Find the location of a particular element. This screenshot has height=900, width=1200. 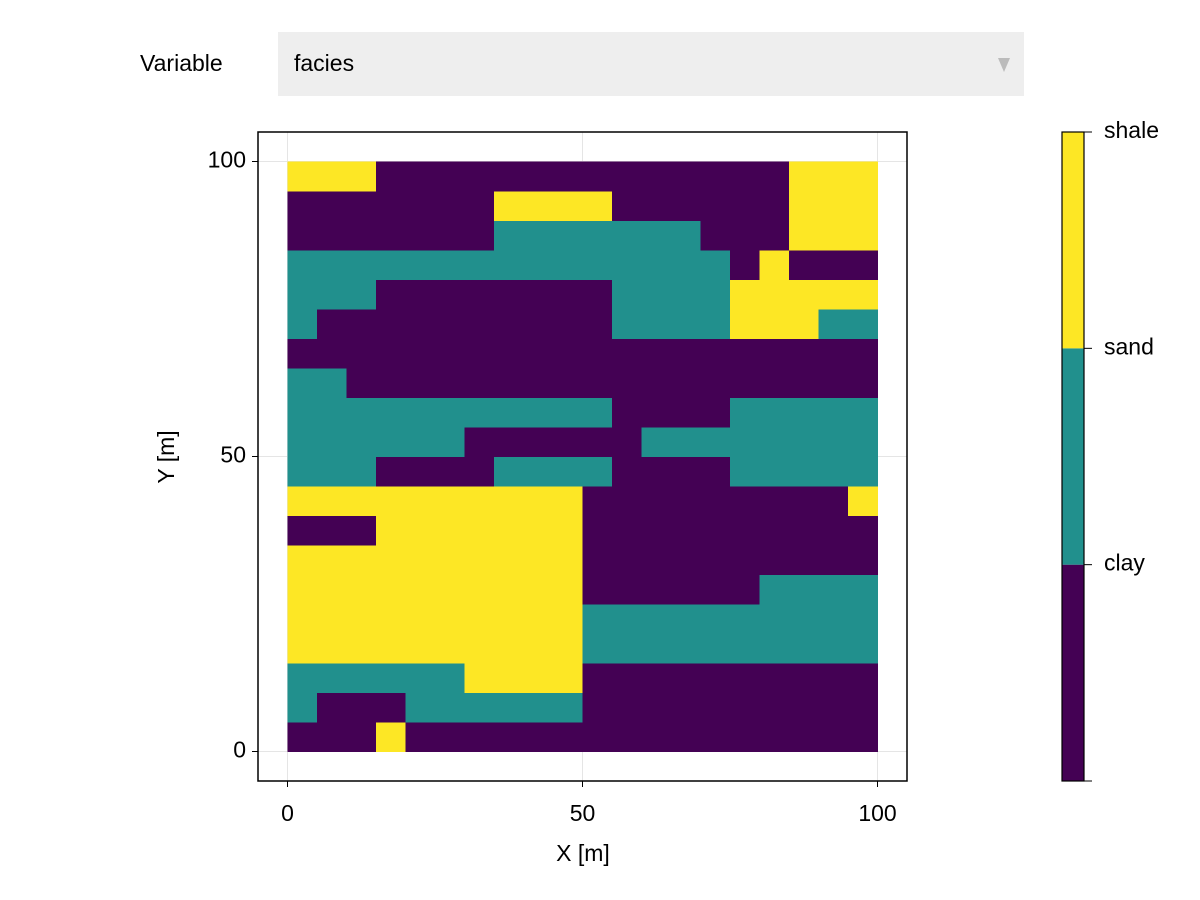

colorbar-segment is located at coordinates (1073, 240).